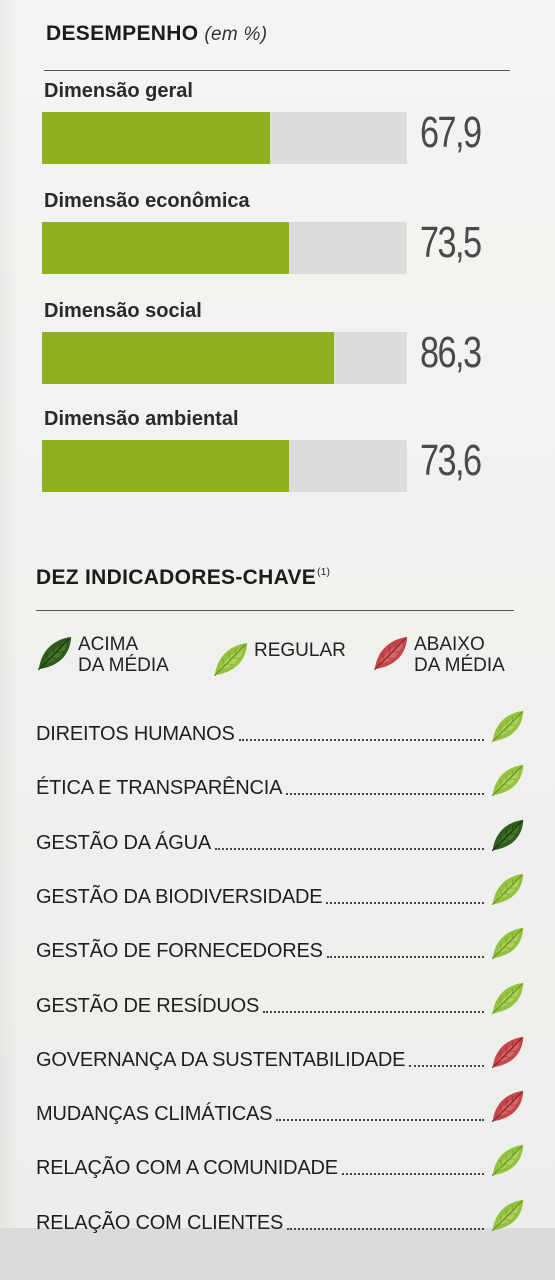 The width and height of the screenshot is (555, 1280). I want to click on indicator-row: GOVERNANÇA DA SUSTENTABILIDADE, so click(281, 1052).